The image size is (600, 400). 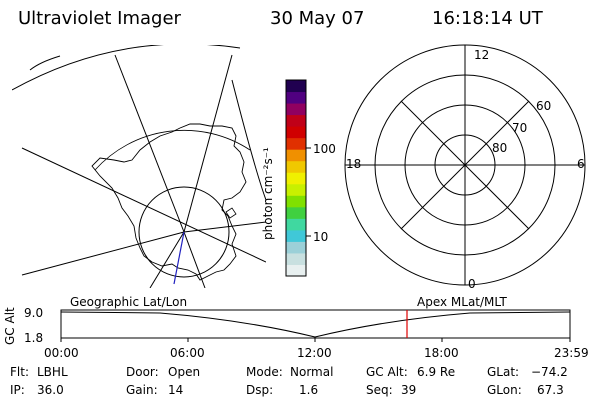 What do you see at coordinates (441, 353) in the screenshot?
I see `timeline-xtick-1800: 18:00` at bounding box center [441, 353].